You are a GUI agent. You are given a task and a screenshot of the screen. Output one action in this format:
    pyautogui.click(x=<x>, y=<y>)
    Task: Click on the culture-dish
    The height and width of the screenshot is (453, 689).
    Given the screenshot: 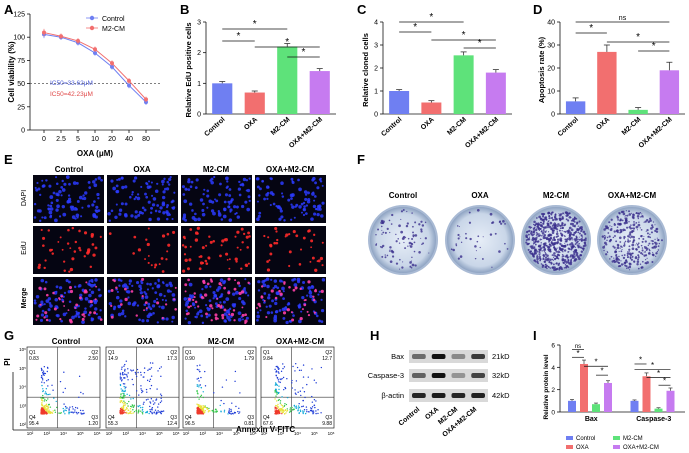 What is the action you would take?
    pyautogui.click(x=403, y=240)
    